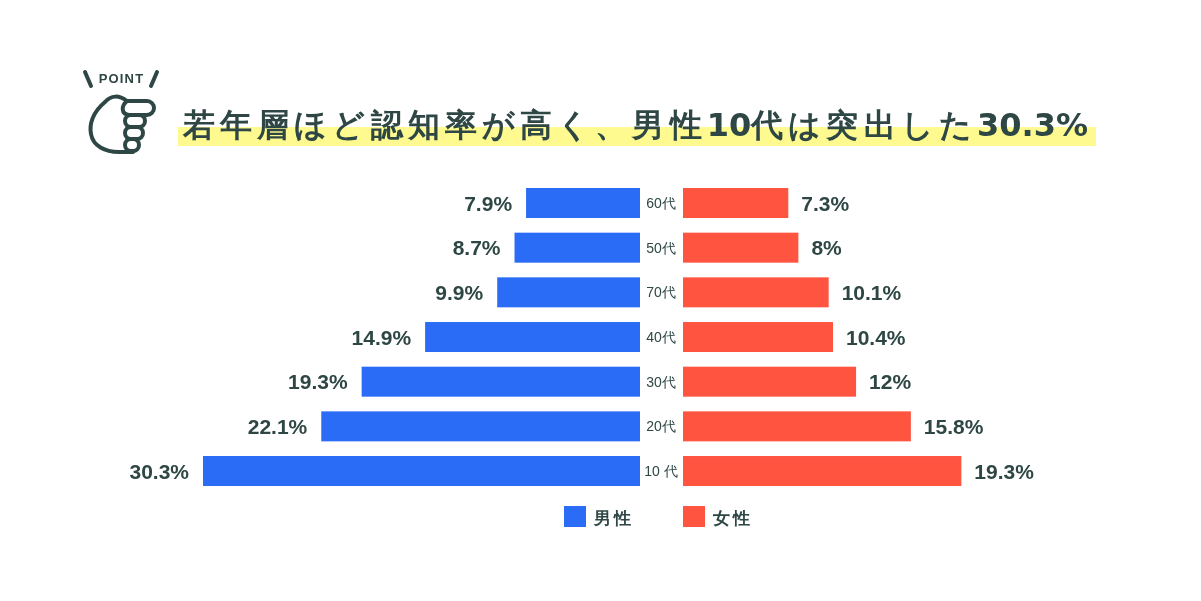 Image resolution: width=1201 pixels, height=601 pixels. What do you see at coordinates (661, 337) in the screenshot?
I see `y-tick-label: 40代` at bounding box center [661, 337].